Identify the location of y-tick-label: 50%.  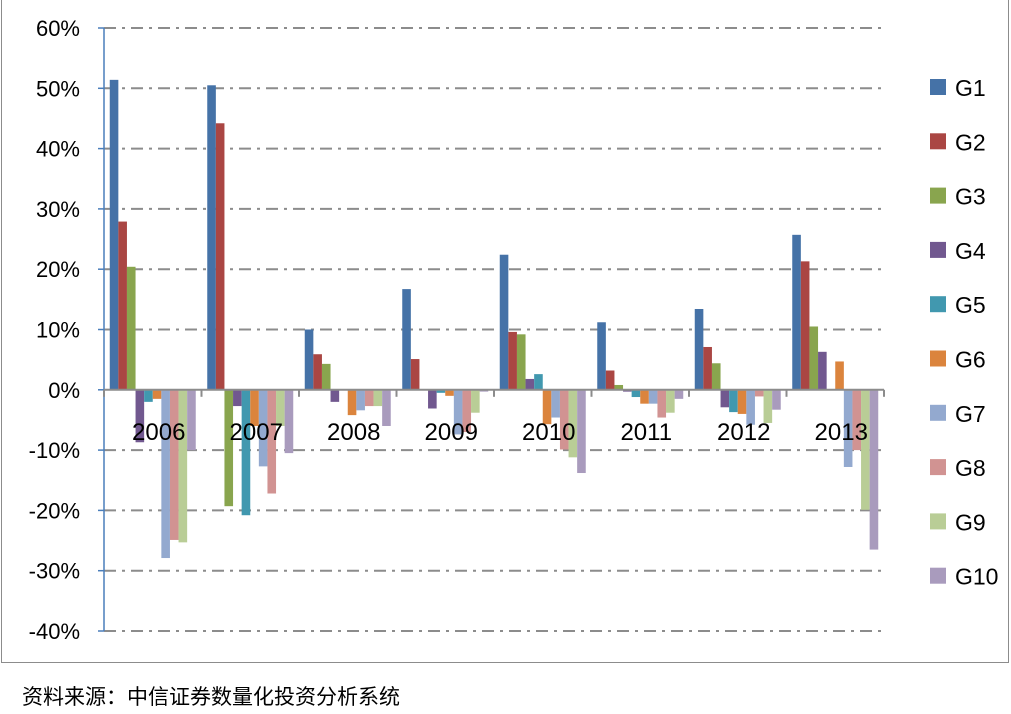
(58, 88).